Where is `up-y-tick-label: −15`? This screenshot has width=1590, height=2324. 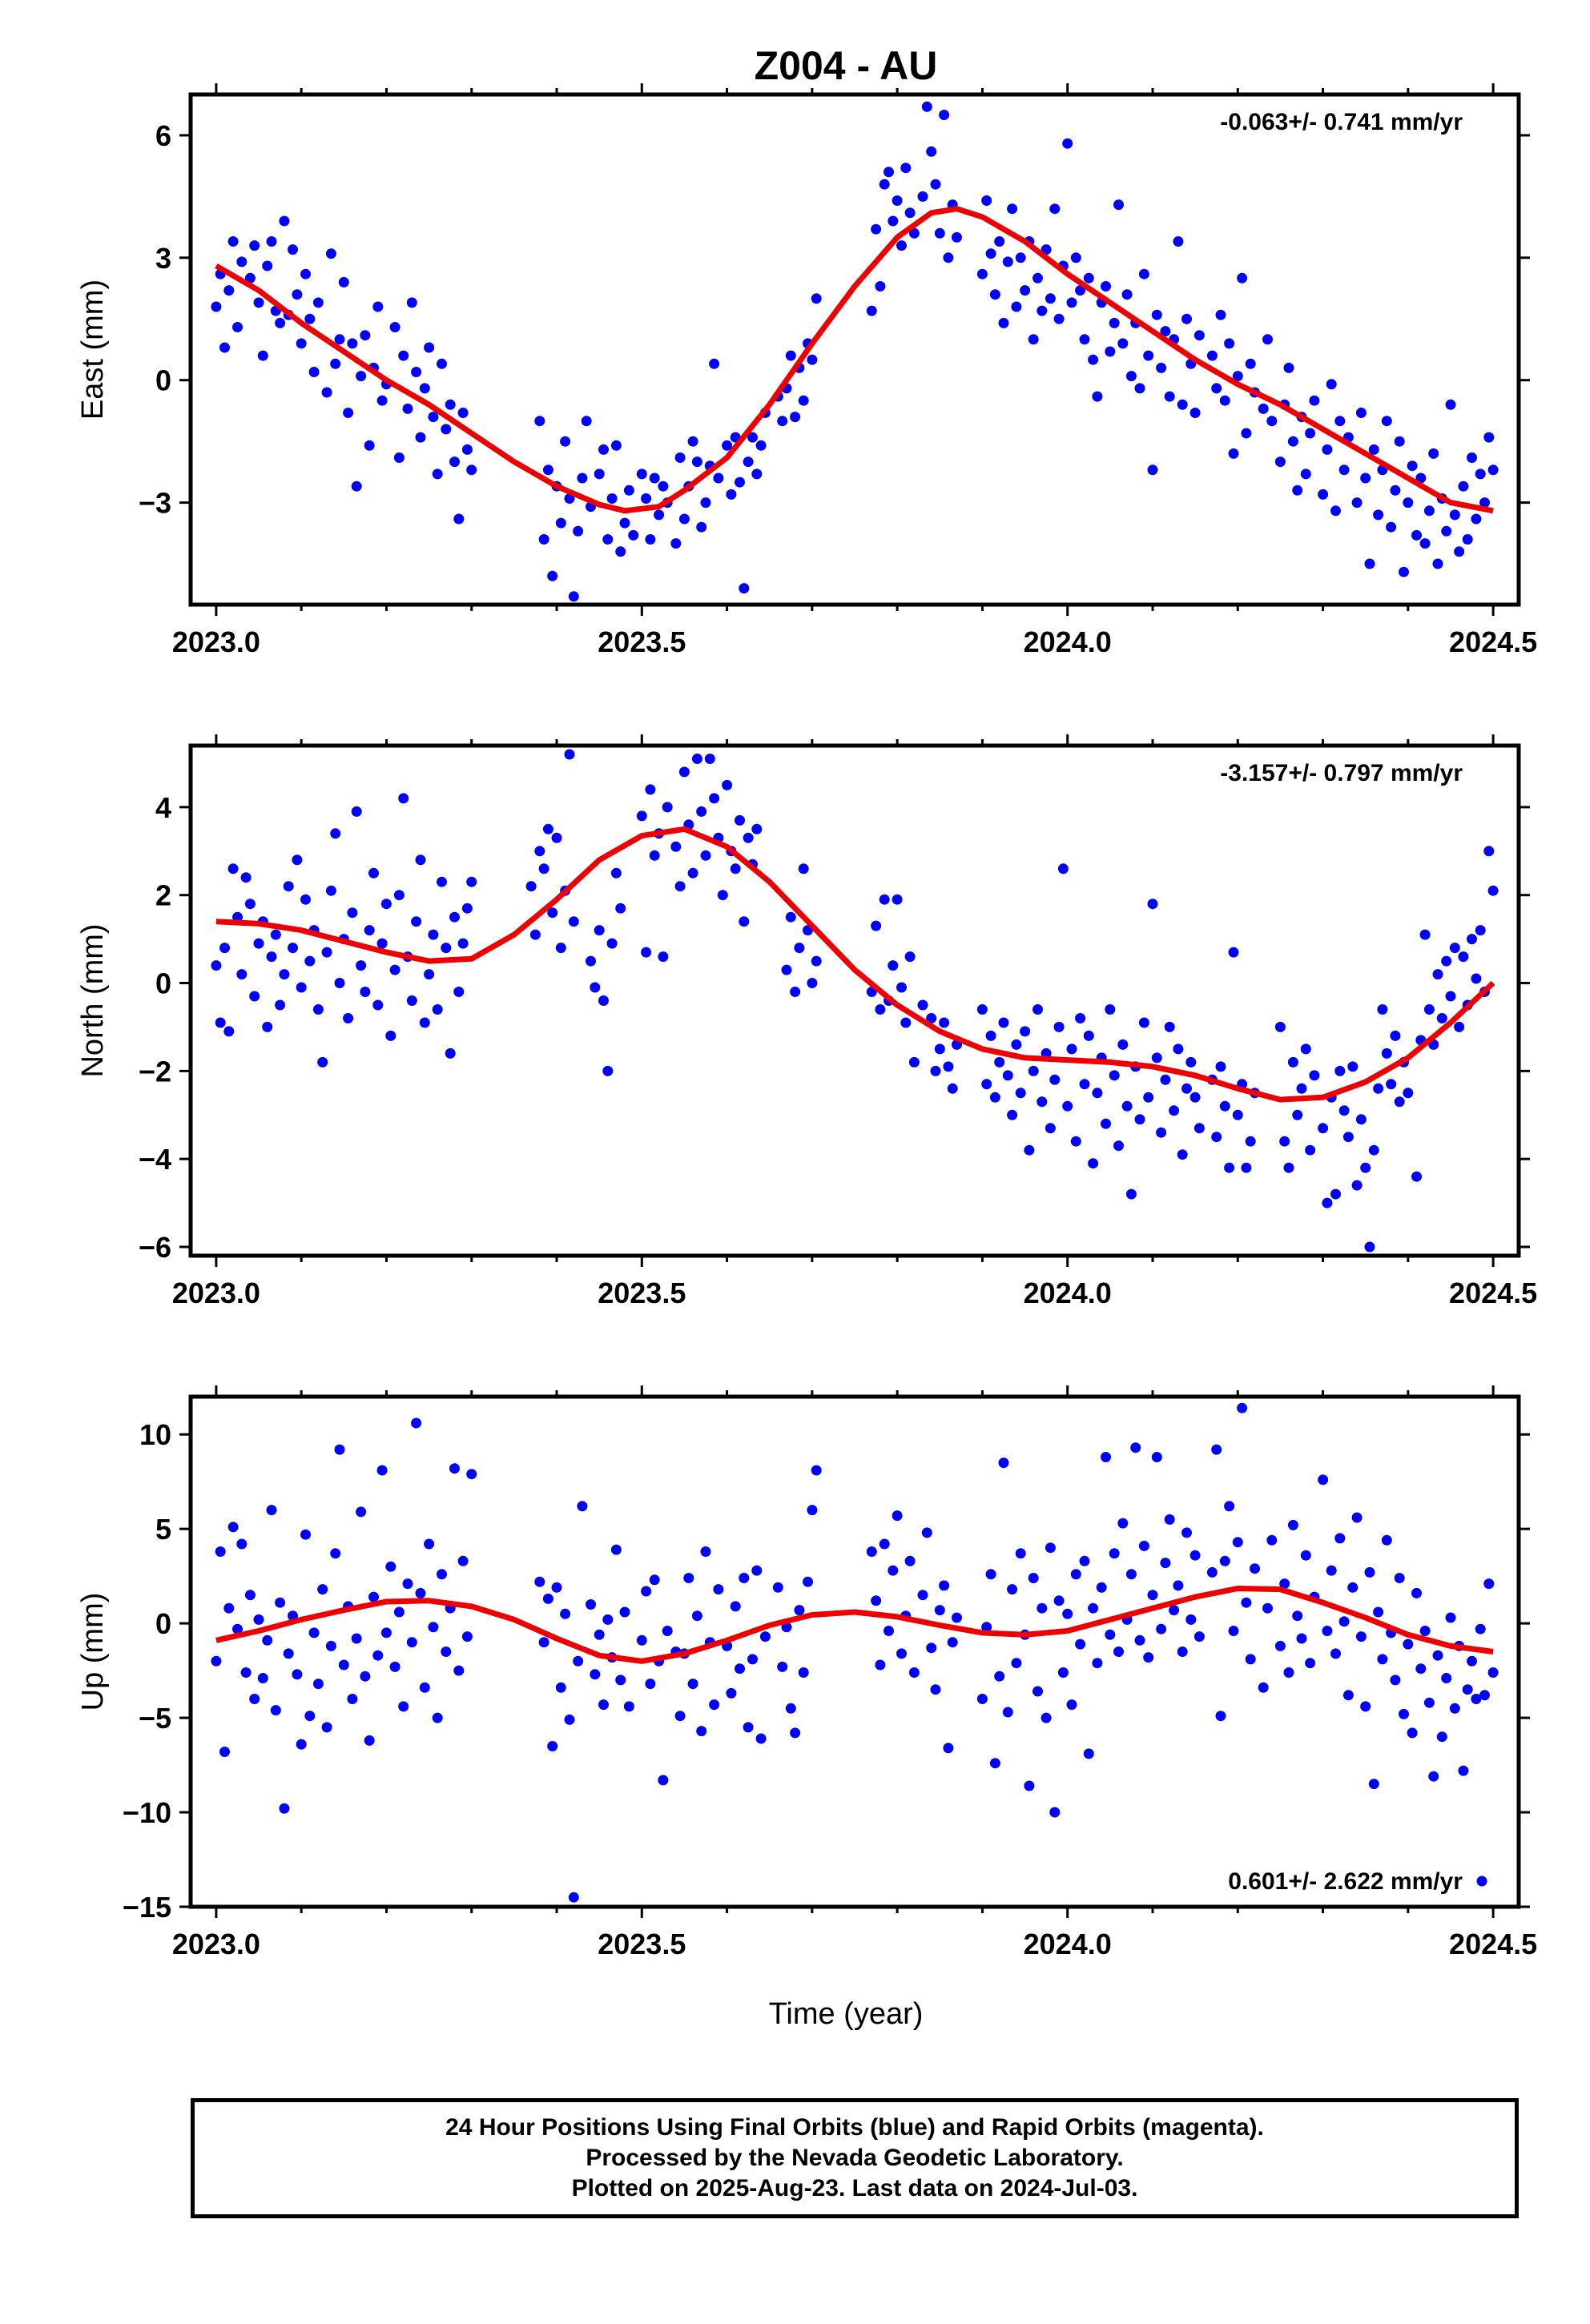 up-y-tick-label: −15 is located at coordinates (147, 1908).